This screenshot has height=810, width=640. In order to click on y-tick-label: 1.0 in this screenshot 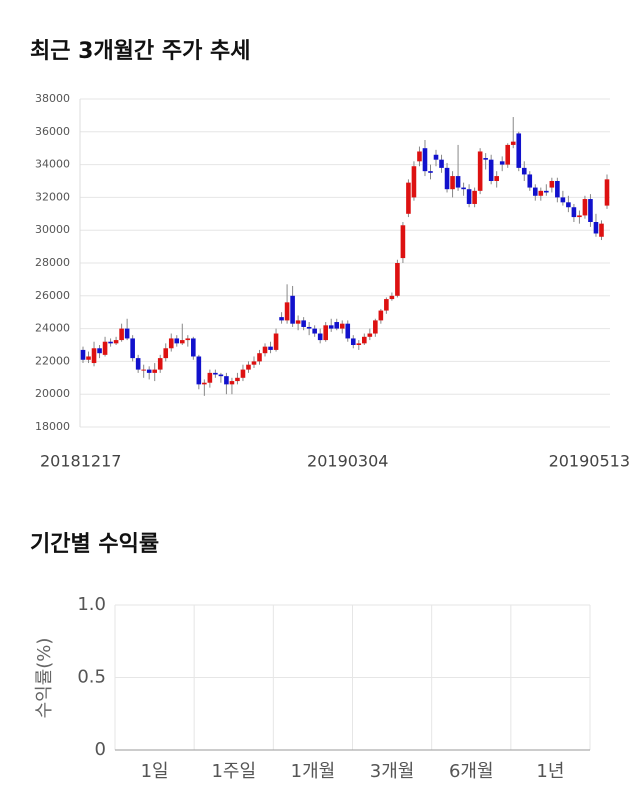, I will do `click(91, 604)`.